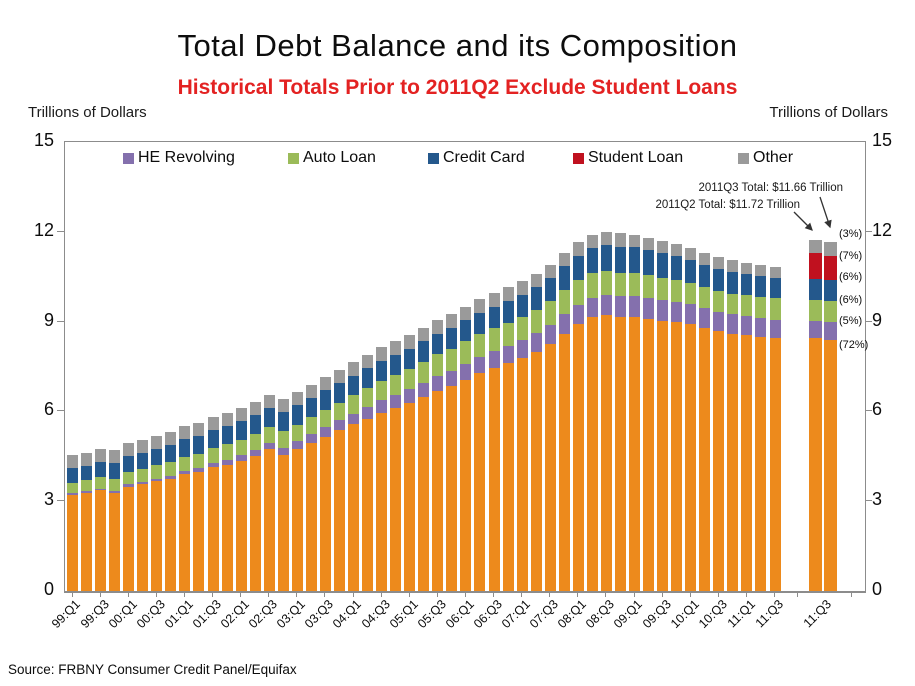 Image resolution: width=915 pixels, height=686 pixels. I want to click on chart-title: Total Debt Balance and its Composition, so click(457, 45).